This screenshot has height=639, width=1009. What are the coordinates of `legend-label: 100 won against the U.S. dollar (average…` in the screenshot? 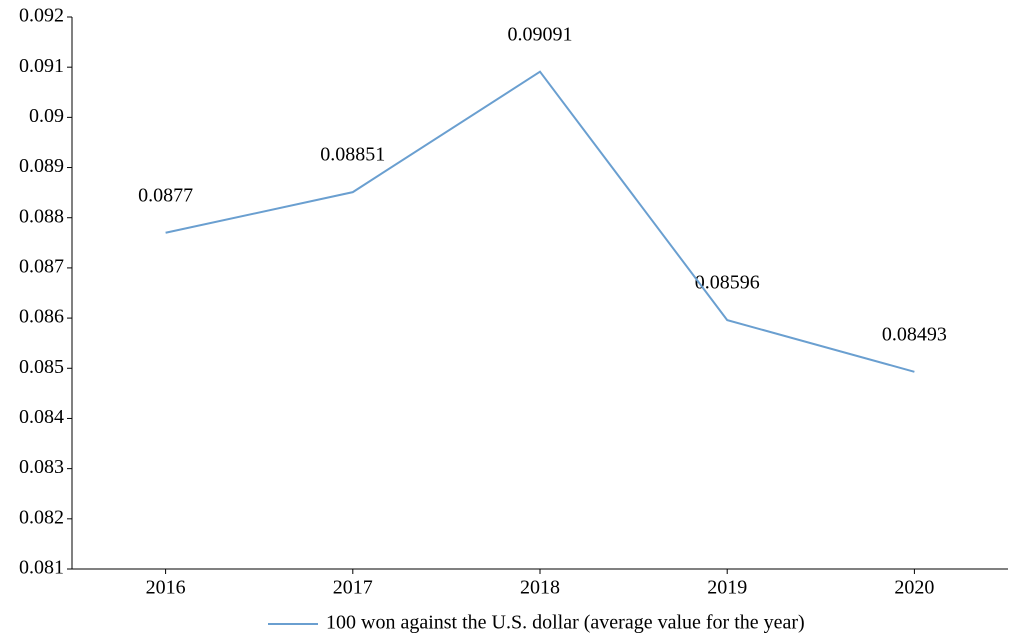 It's located at (565, 623).